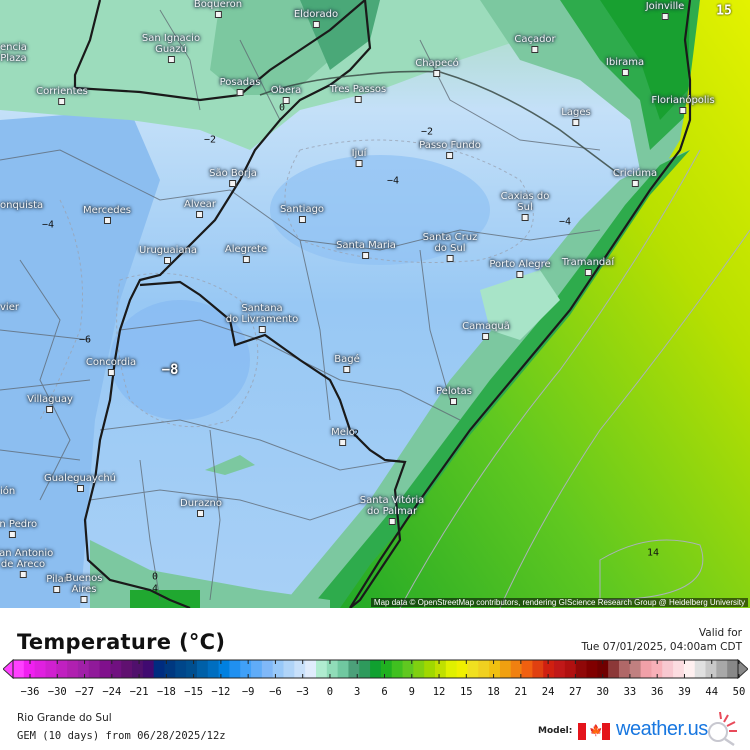  I want to click on city-marker: Santa Cruz do Sul, so click(450, 247).